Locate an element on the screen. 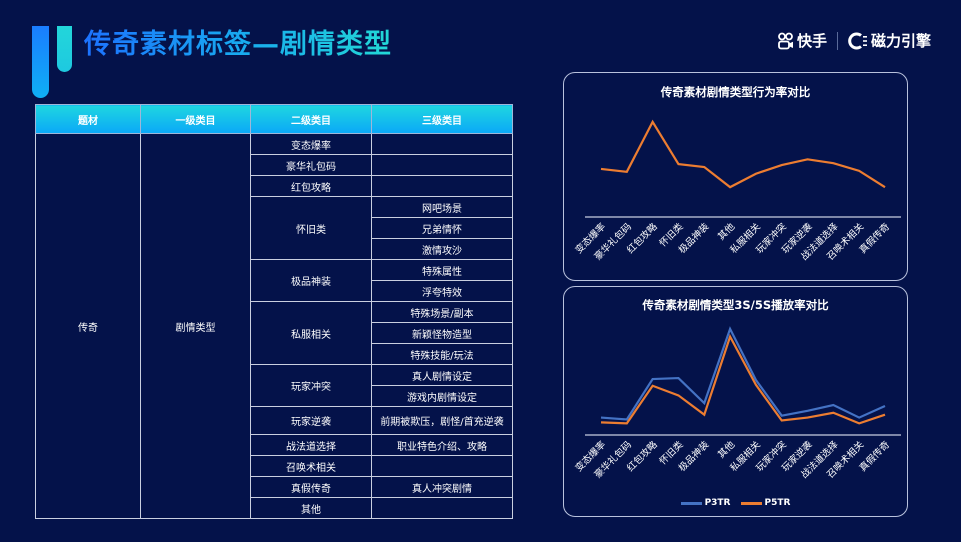  cili-logo-icon is located at coordinates (858, 41).